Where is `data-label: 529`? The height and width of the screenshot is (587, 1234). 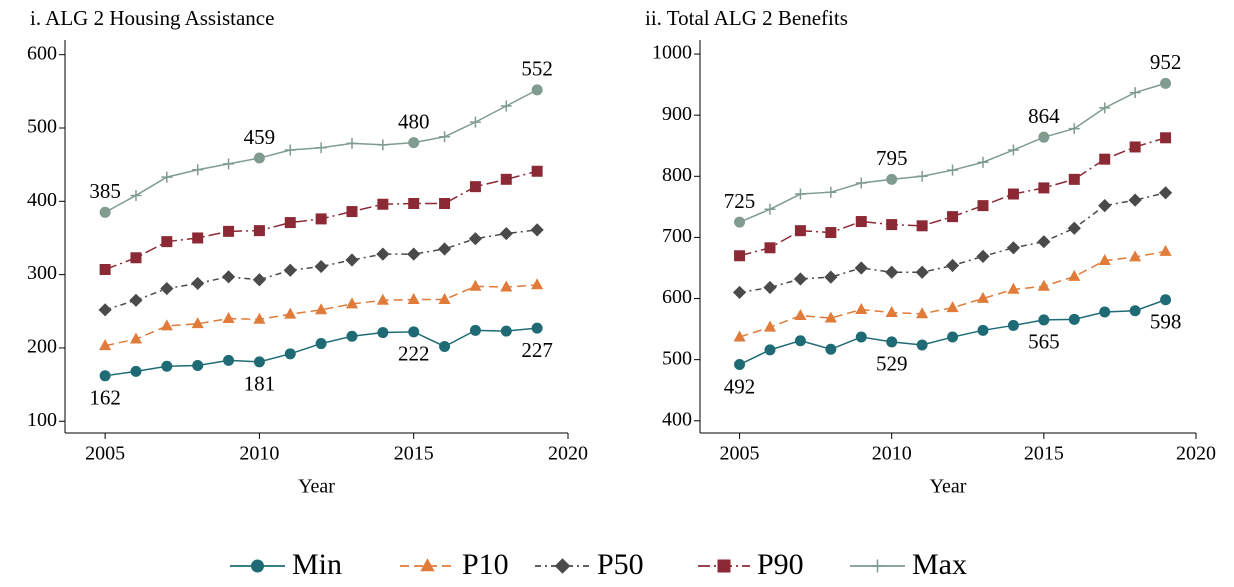
data-label: 529 is located at coordinates (892, 364).